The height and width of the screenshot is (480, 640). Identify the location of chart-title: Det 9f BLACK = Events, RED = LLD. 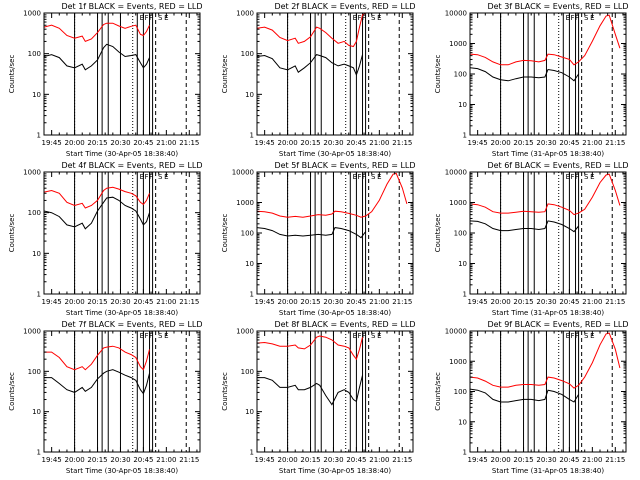
(557, 324).